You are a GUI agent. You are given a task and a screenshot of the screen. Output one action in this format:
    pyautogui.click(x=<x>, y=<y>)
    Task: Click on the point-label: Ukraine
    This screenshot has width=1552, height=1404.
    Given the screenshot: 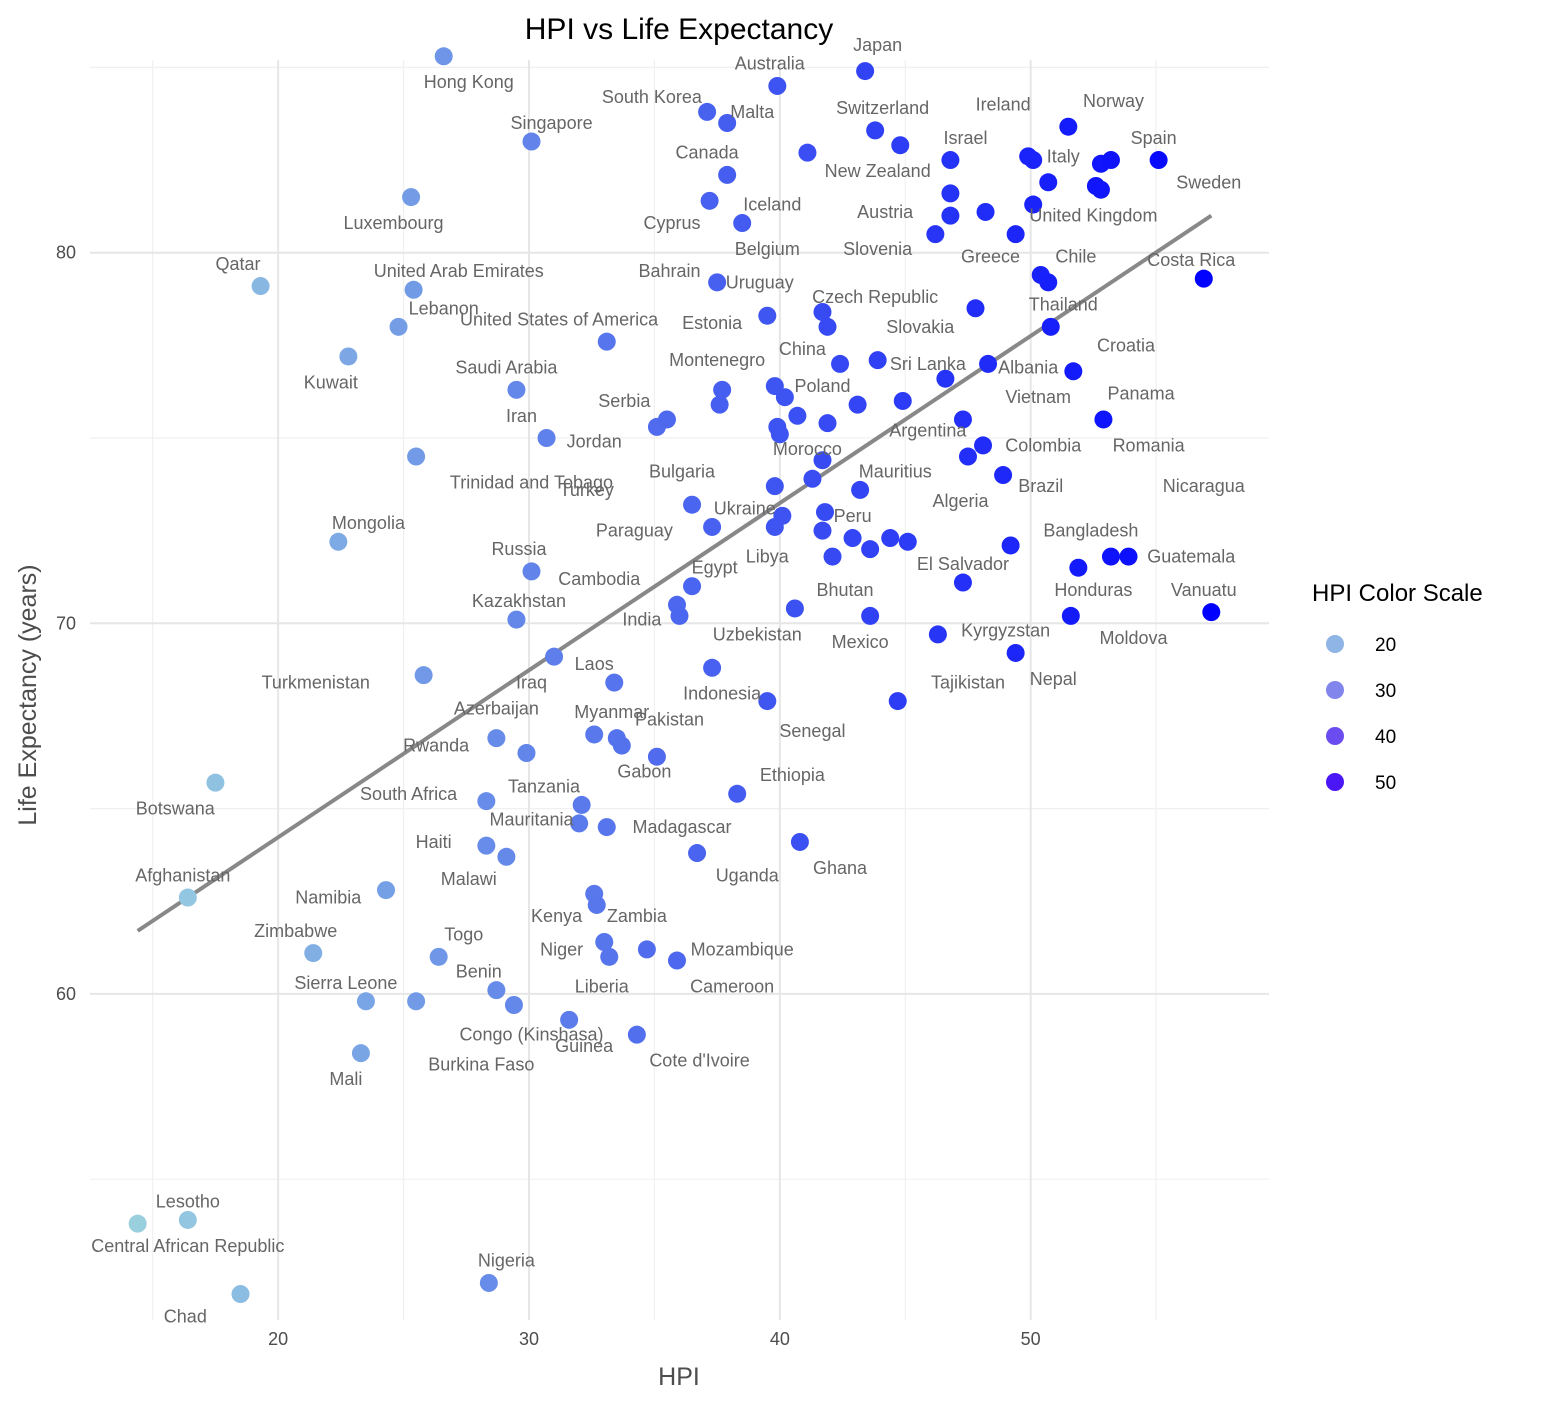 What is the action you would take?
    pyautogui.click(x=745, y=508)
    